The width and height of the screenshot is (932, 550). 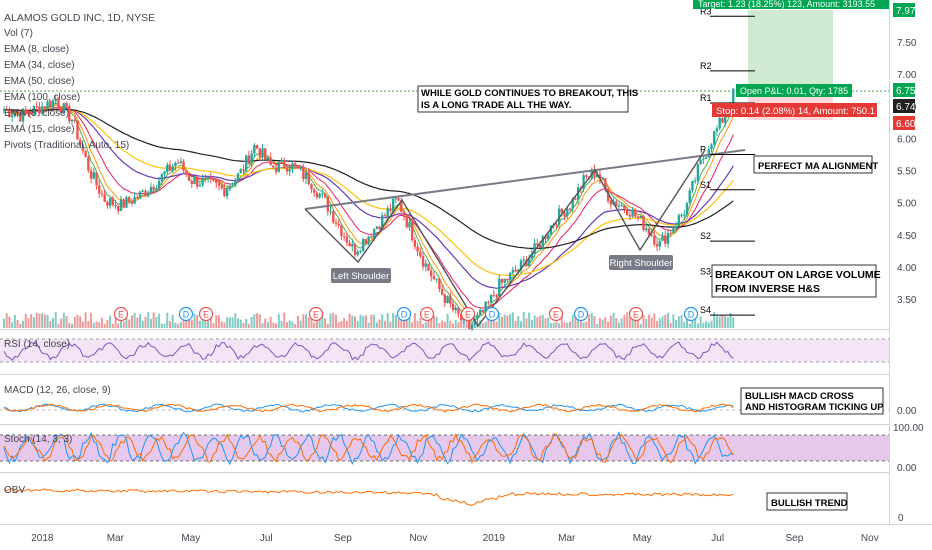 I want to click on svg-text: Open P&L: 0.01, Qty: 1785, so click(x=794, y=91).